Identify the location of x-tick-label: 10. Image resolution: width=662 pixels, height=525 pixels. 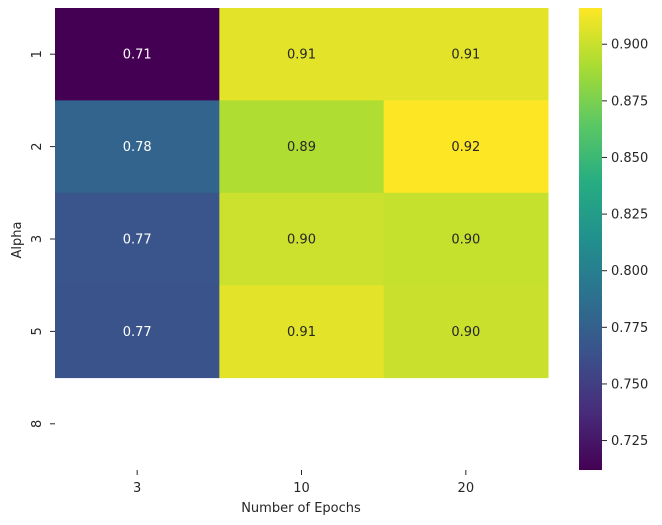
(301, 488).